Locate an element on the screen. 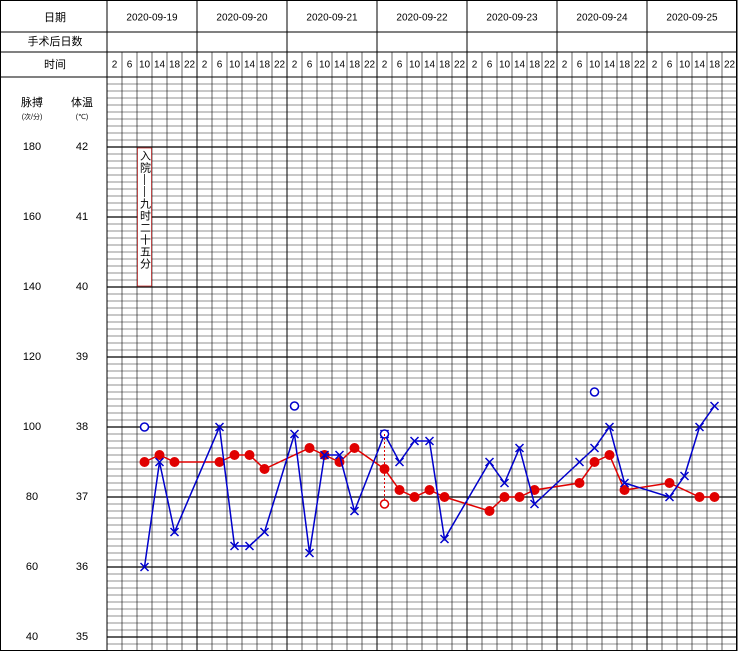  temp-tick: 36 is located at coordinates (82, 567).